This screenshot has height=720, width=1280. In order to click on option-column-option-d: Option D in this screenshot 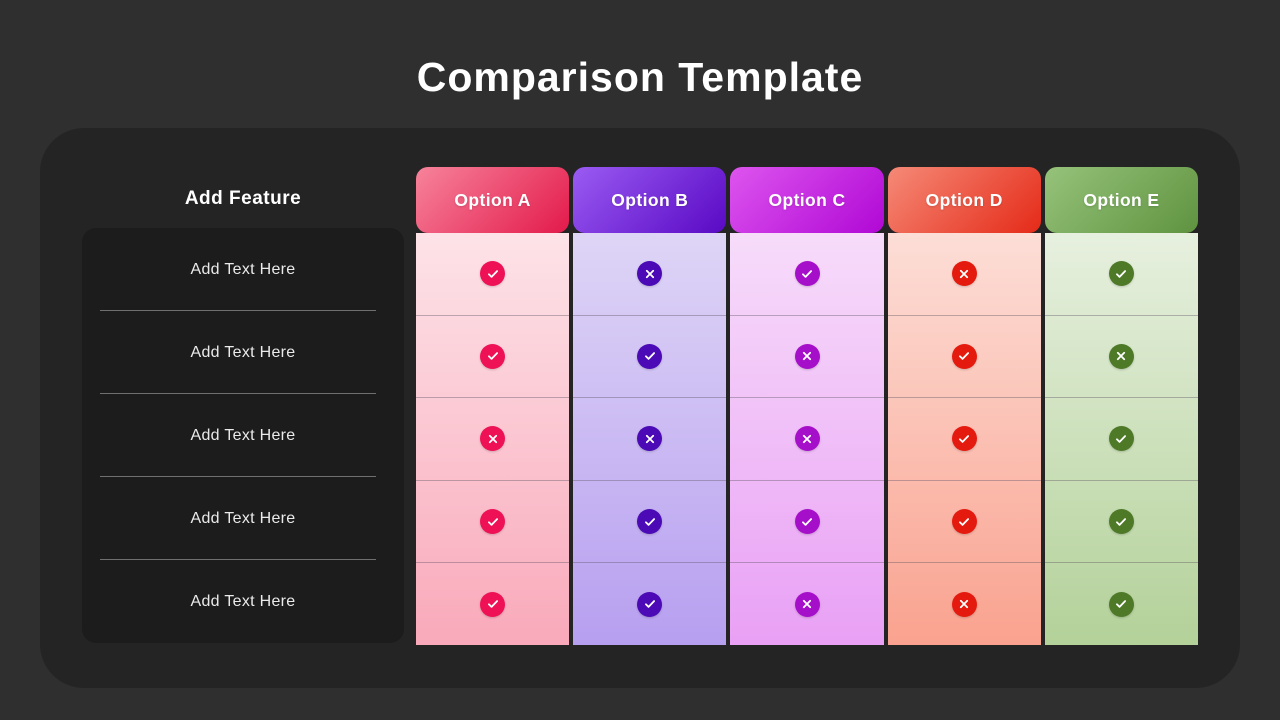, I will do `click(964, 406)`.